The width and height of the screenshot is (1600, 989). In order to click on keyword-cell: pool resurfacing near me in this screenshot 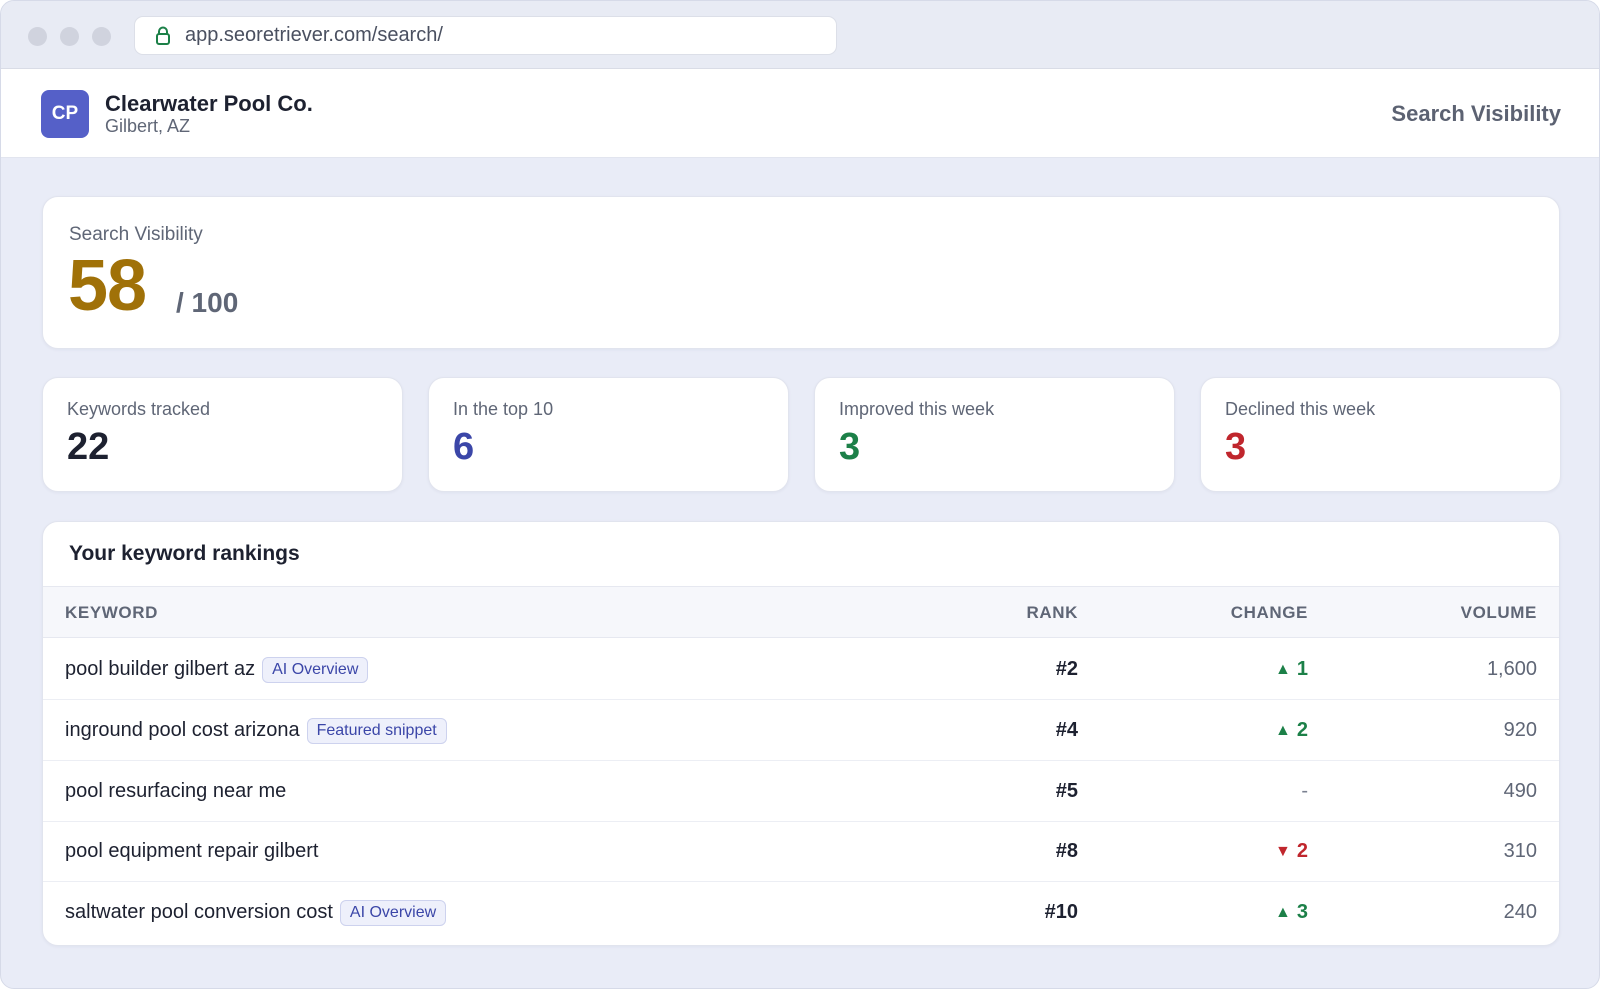, I will do `click(175, 791)`.